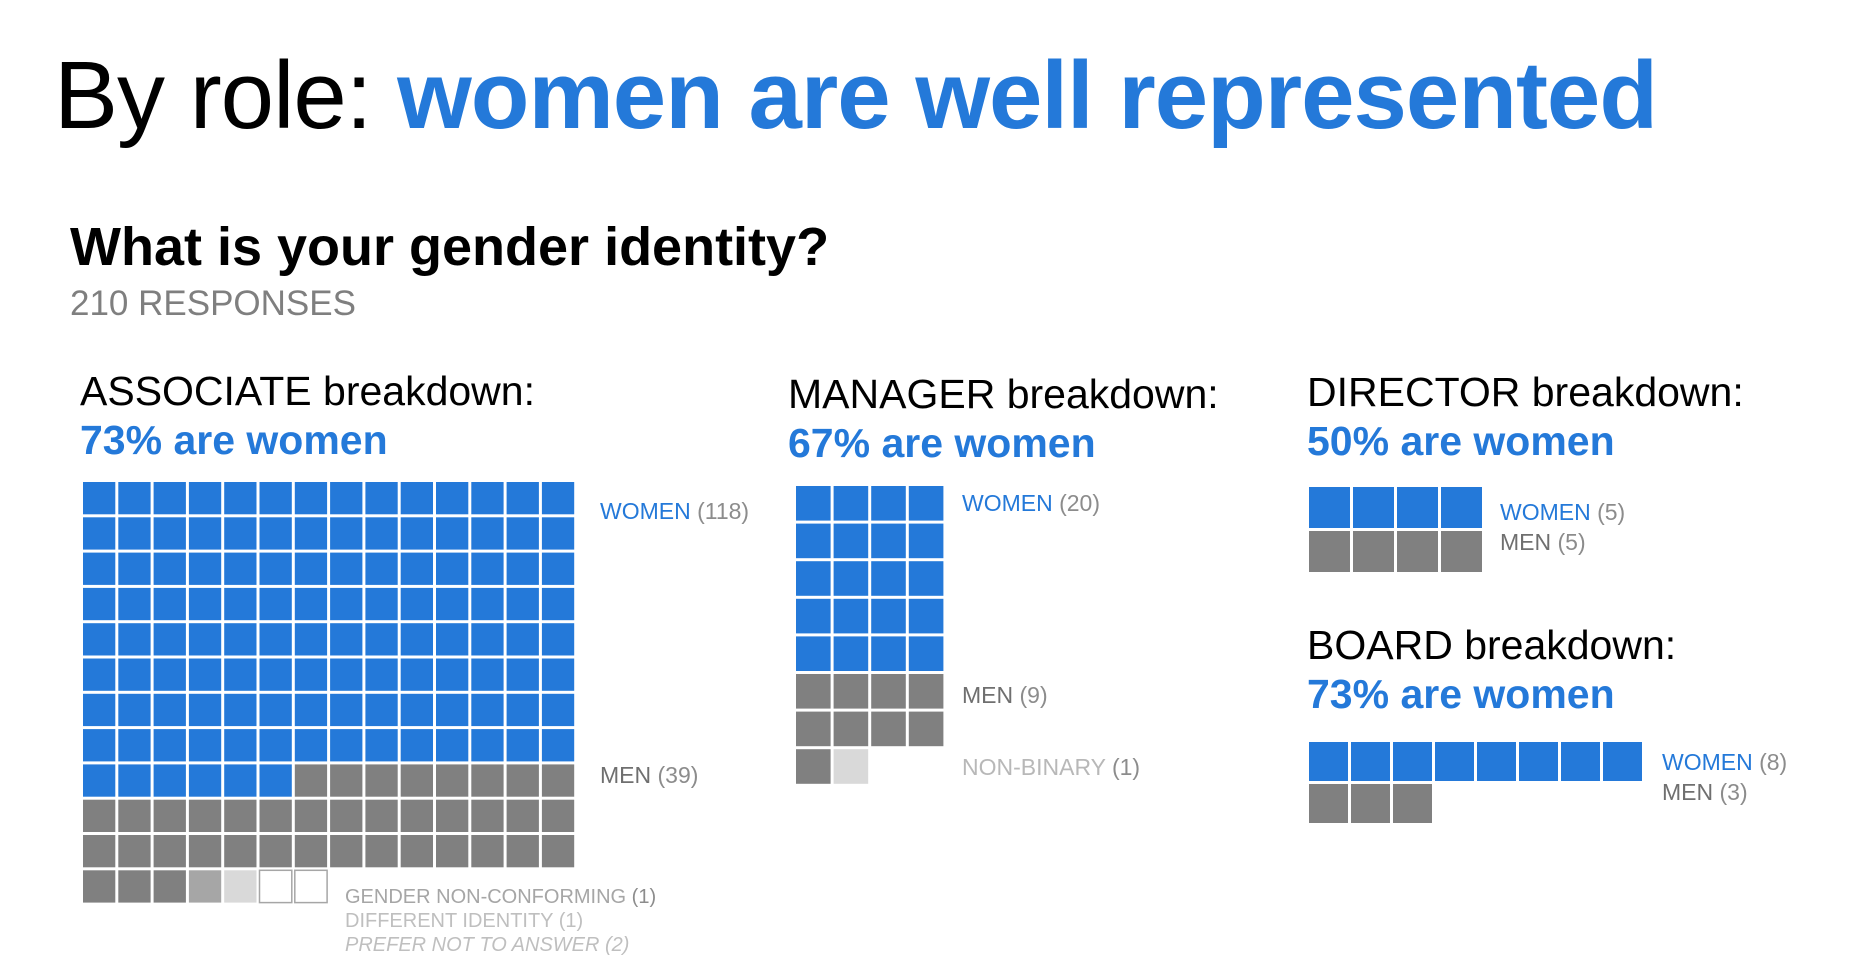  Describe the element at coordinates (486, 897) in the screenshot. I see `associate-gnc-name: GENDER NON-CONFORMING` at that location.